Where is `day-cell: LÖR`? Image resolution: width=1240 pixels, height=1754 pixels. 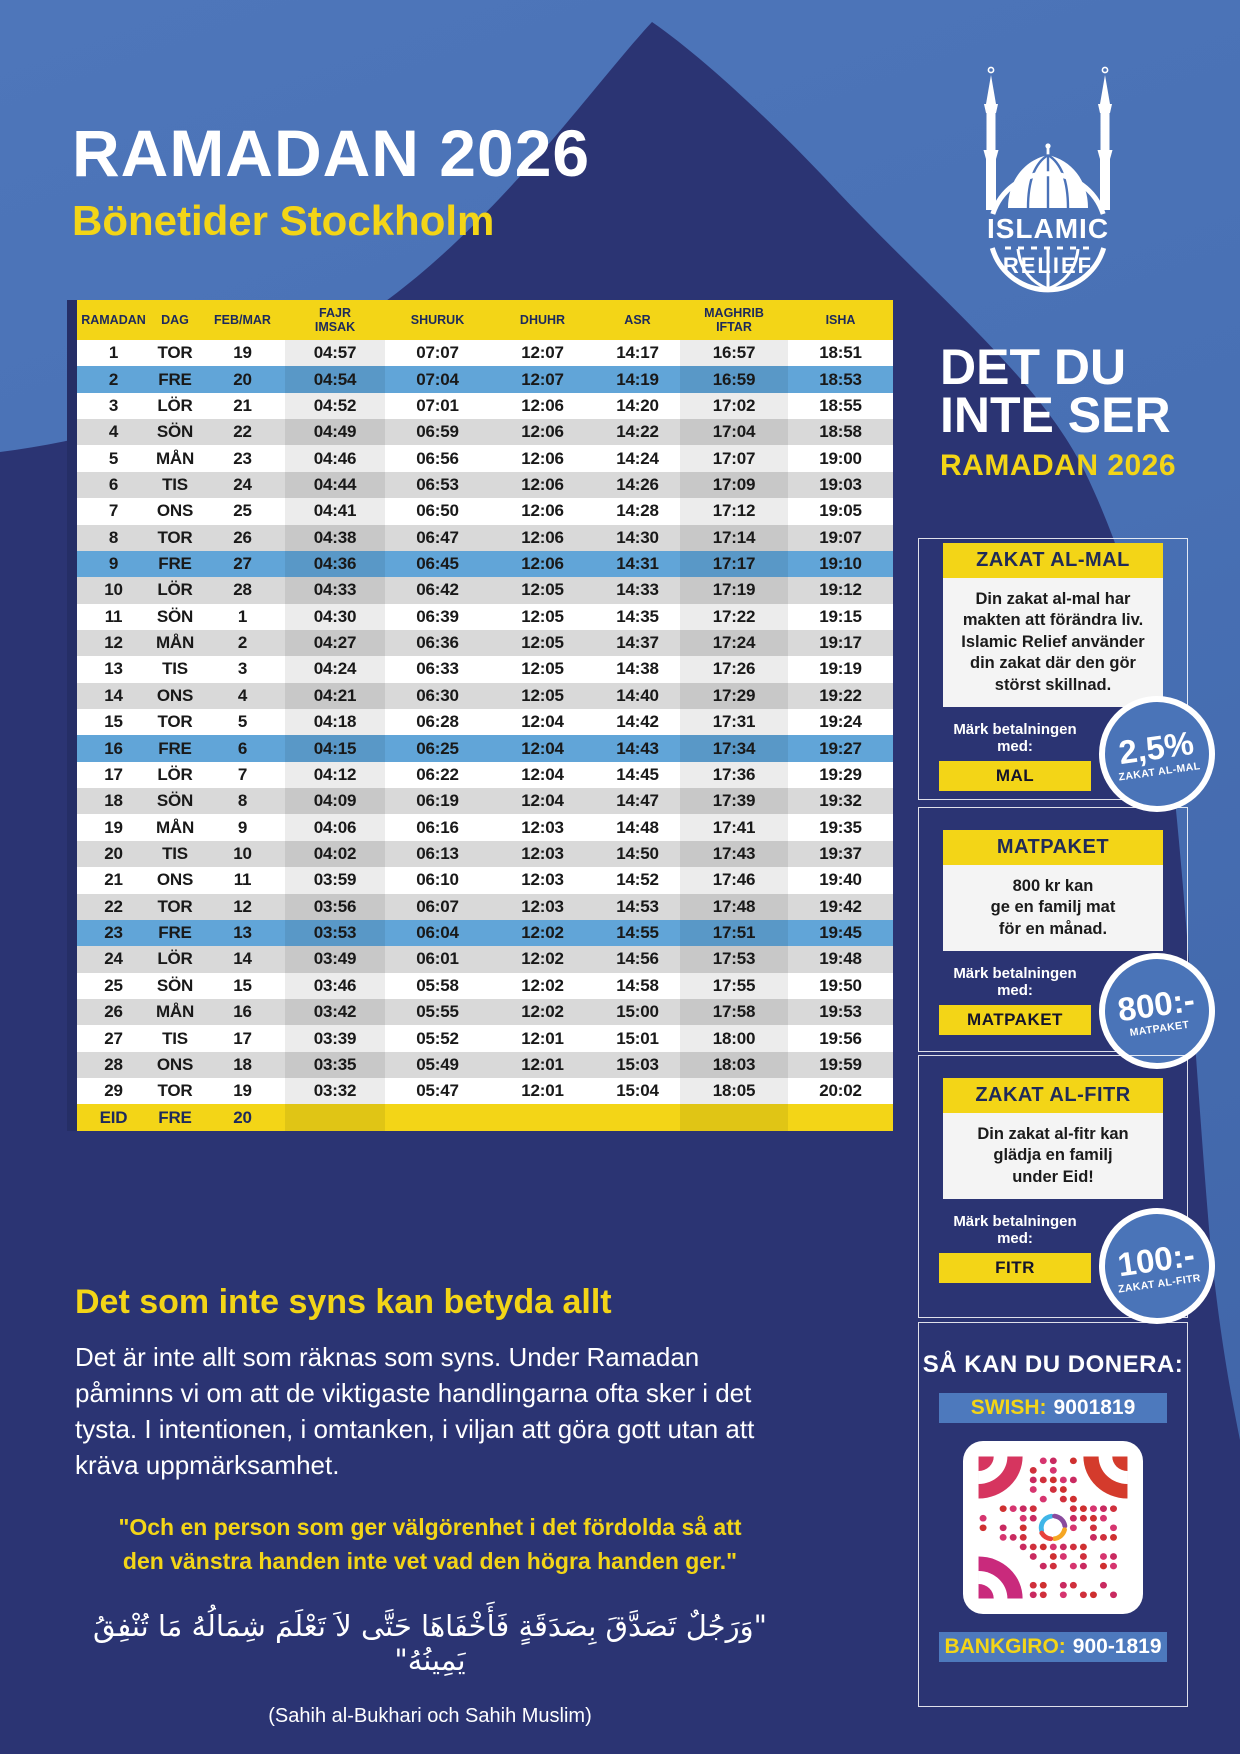
day-cell: LÖR is located at coordinates (175, 959).